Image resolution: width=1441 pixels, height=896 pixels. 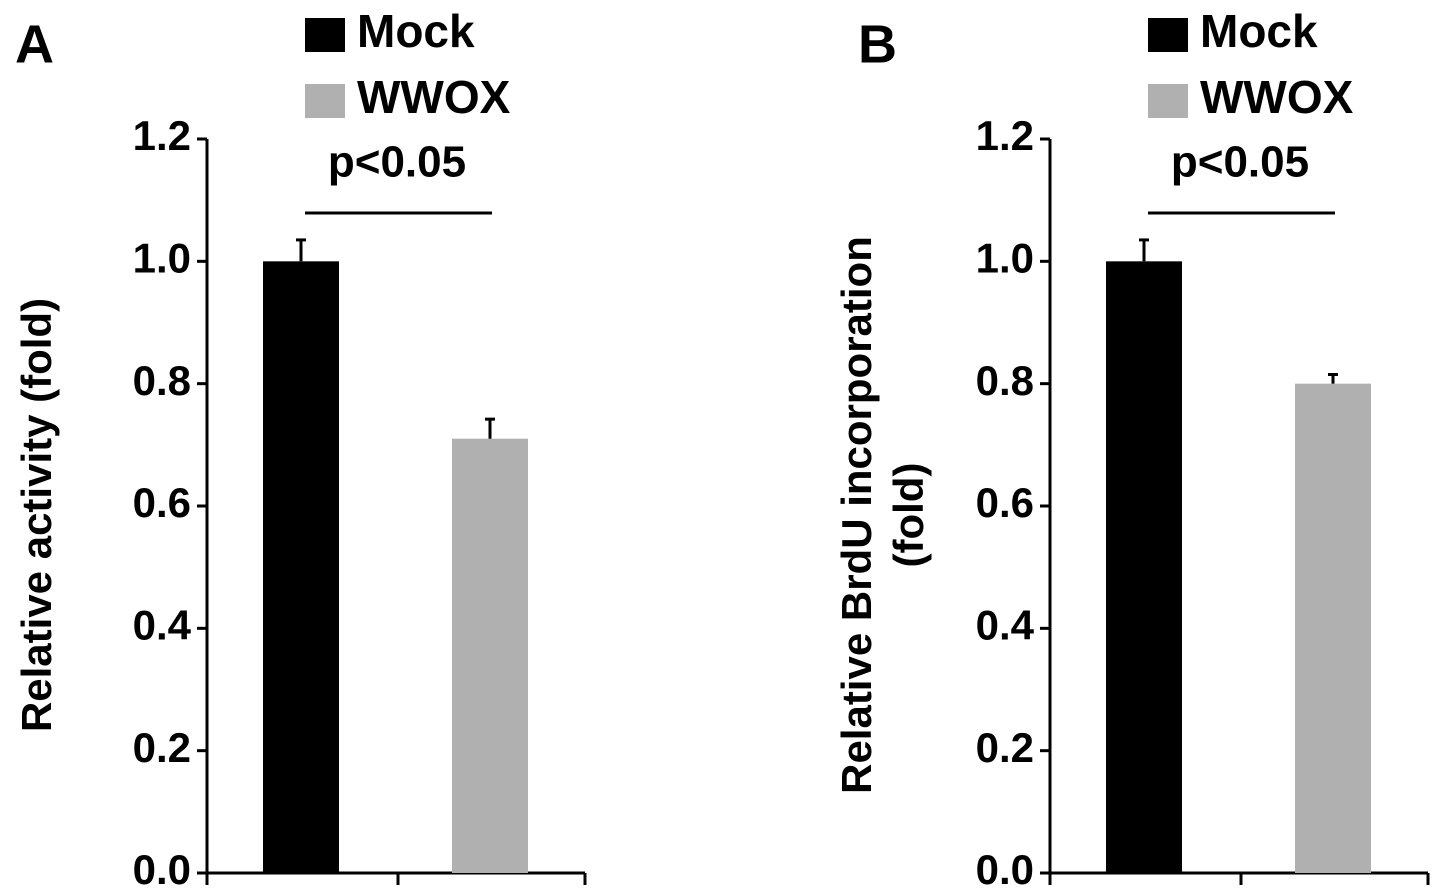 I want to click on y-axis-label: Relative BrdU incorporation, so click(x=856, y=515).